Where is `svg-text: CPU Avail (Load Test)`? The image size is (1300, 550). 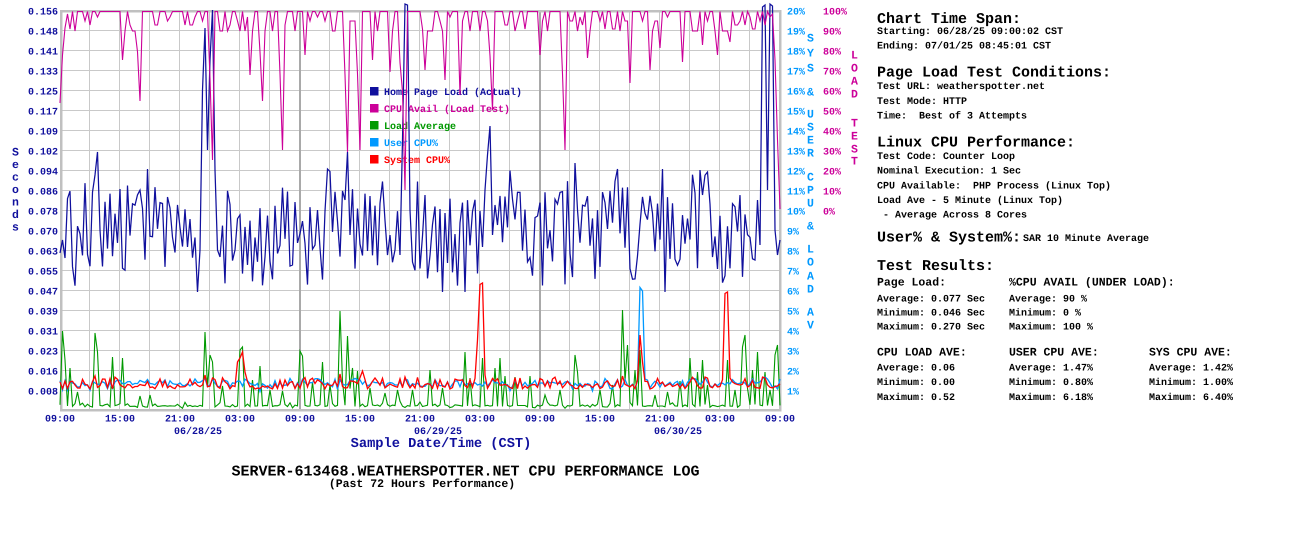
svg-text: CPU Avail (Load Test) is located at coordinates (447, 110).